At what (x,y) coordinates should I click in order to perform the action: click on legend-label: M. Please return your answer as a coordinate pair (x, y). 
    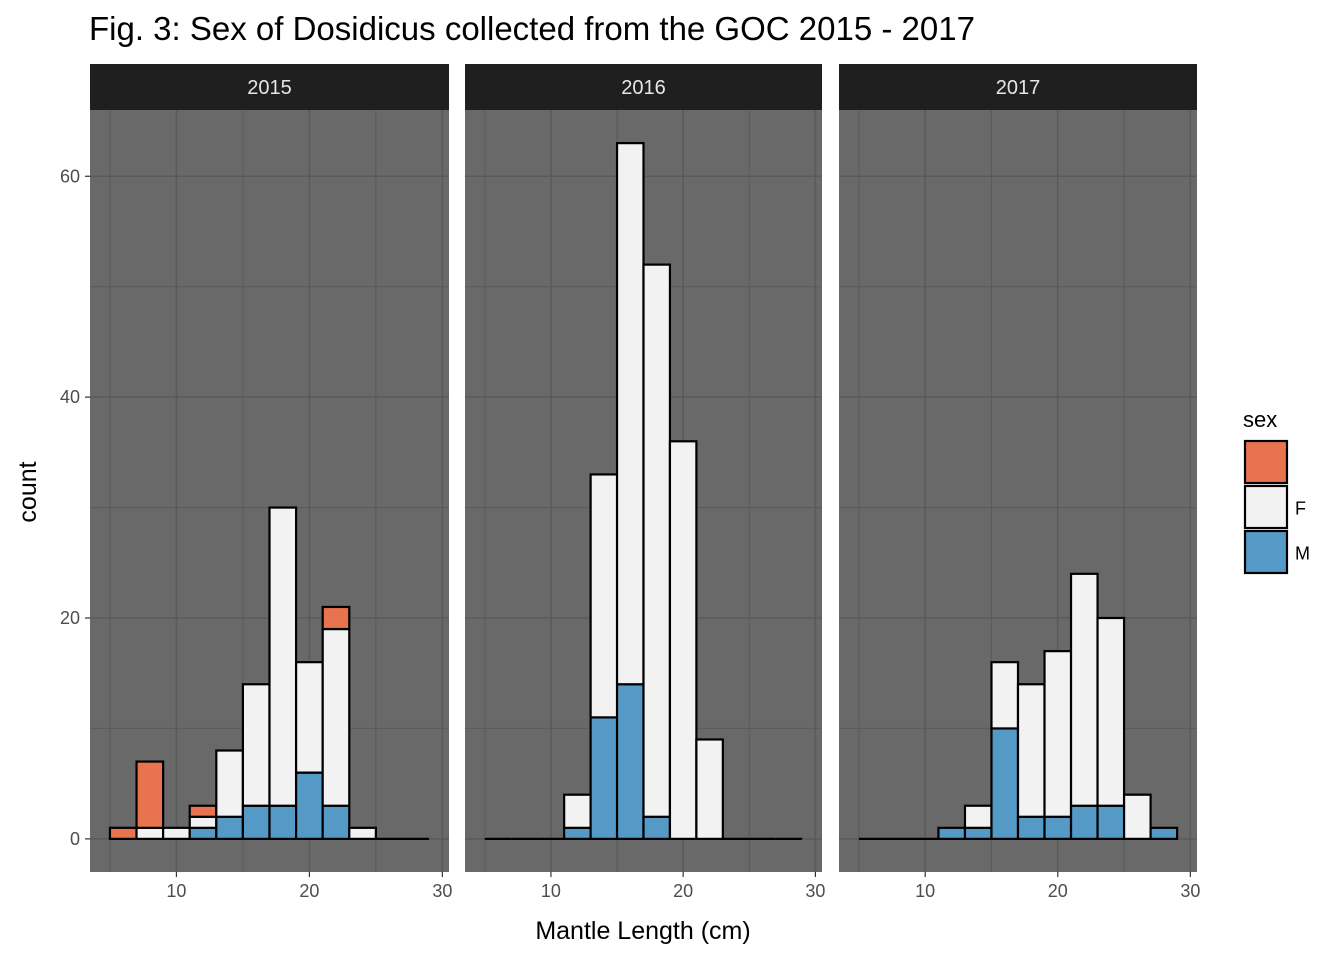
    Looking at the image, I should click on (1302, 554).